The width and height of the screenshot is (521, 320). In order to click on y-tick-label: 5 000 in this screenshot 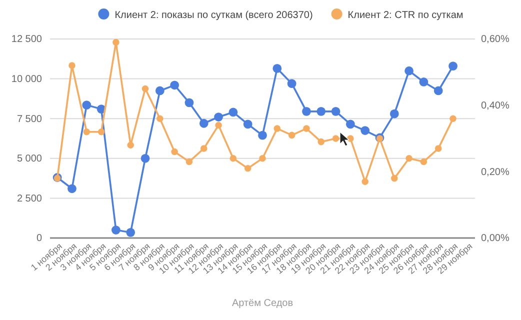, I will do `click(29, 159)`.